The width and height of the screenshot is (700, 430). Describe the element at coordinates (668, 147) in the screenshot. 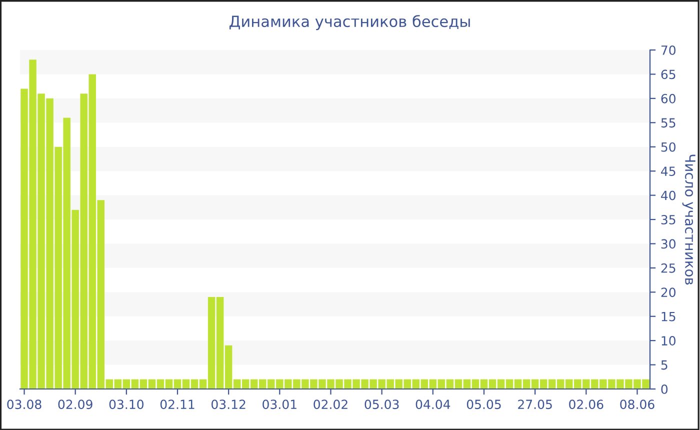

I see `y-tick-label: 50` at that location.